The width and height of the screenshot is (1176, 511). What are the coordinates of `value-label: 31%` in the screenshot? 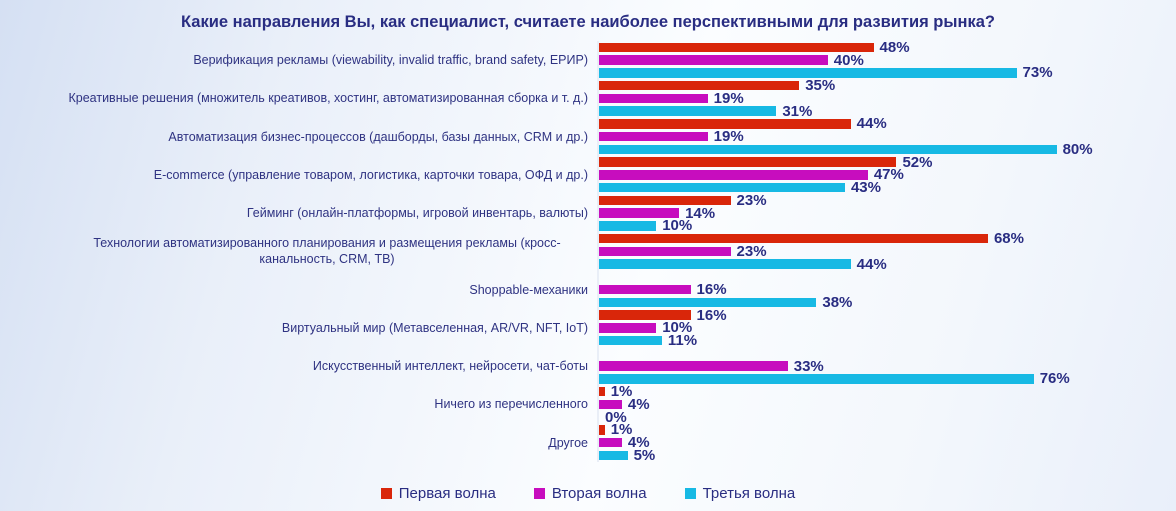 It's located at (797, 111).